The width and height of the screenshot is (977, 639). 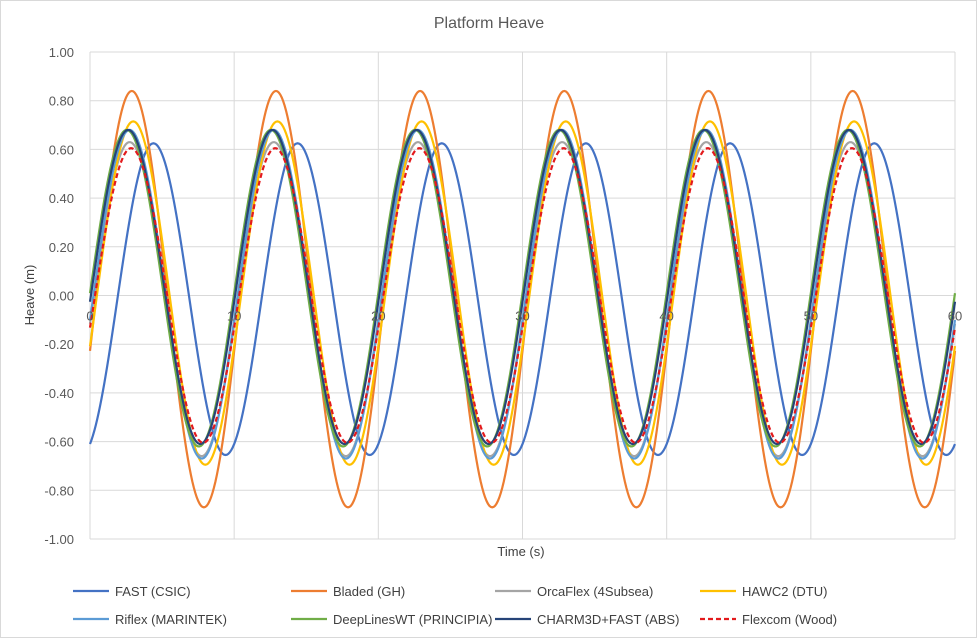 I want to click on y-tick-label: -0.80, so click(x=59, y=490).